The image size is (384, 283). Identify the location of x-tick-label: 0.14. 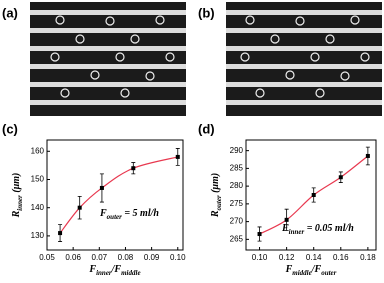
(314, 257).